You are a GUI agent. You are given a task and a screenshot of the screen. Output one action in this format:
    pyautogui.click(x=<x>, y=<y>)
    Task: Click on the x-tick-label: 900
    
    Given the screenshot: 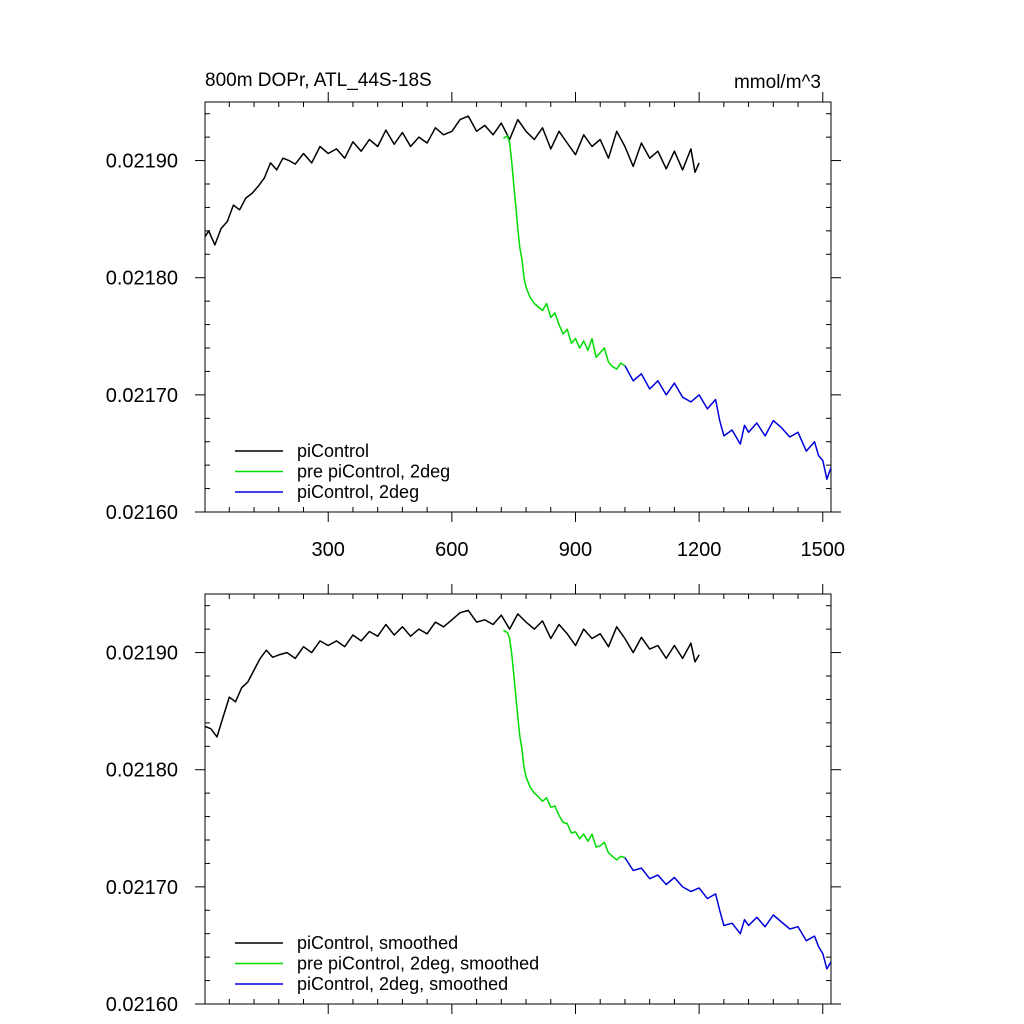 What is the action you would take?
    pyautogui.click(x=575, y=550)
    